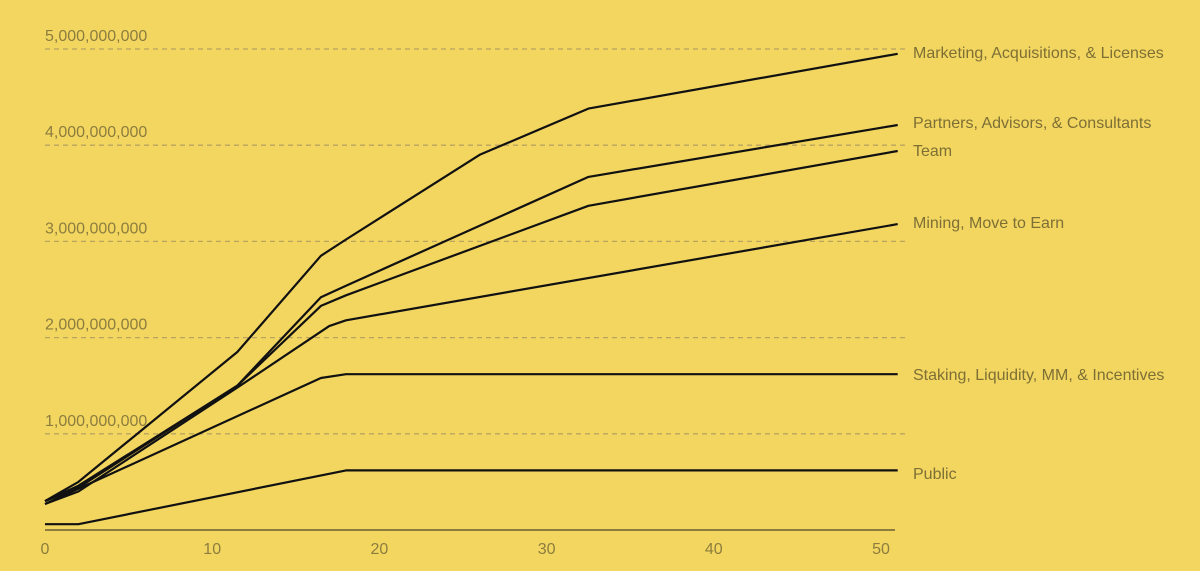 Image resolution: width=1200 pixels, height=571 pixels. Describe the element at coordinates (380, 549) in the screenshot. I see `x-tick-label: 20` at that location.